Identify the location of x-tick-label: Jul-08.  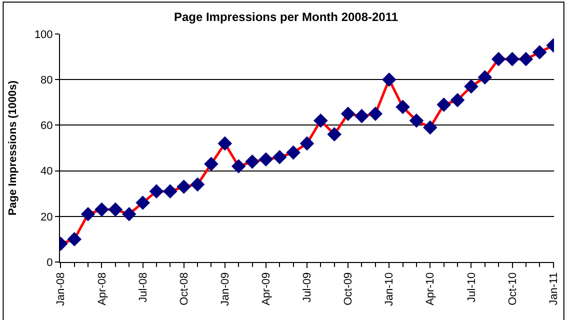
(143, 287).